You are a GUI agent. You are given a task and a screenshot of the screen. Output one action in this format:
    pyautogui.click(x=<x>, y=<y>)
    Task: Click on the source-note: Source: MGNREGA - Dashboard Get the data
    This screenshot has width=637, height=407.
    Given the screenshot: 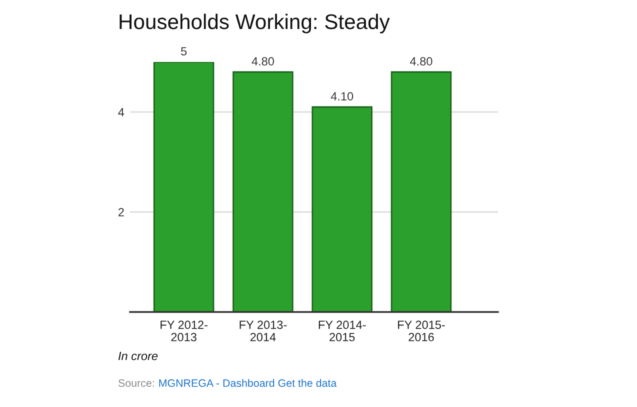 What is the action you would take?
    pyautogui.click(x=227, y=383)
    